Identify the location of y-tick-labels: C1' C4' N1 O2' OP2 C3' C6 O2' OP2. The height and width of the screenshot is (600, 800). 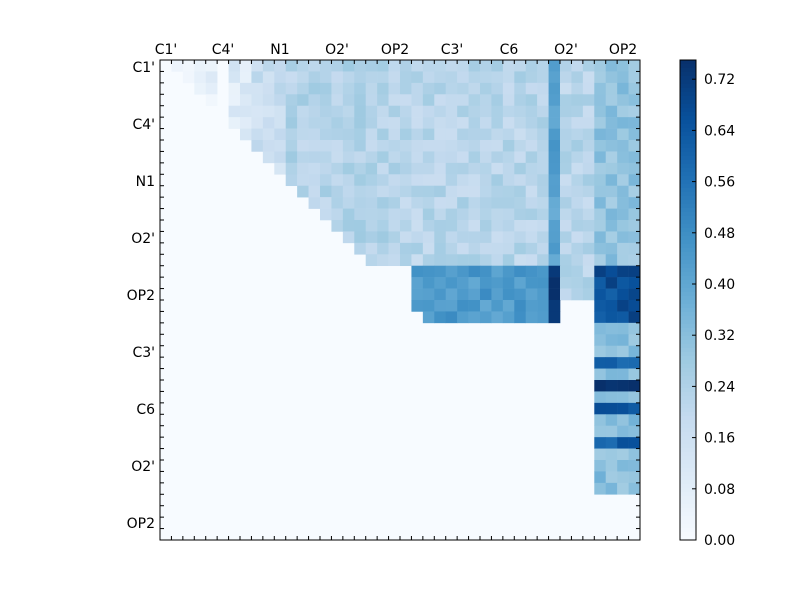
(141, 296).